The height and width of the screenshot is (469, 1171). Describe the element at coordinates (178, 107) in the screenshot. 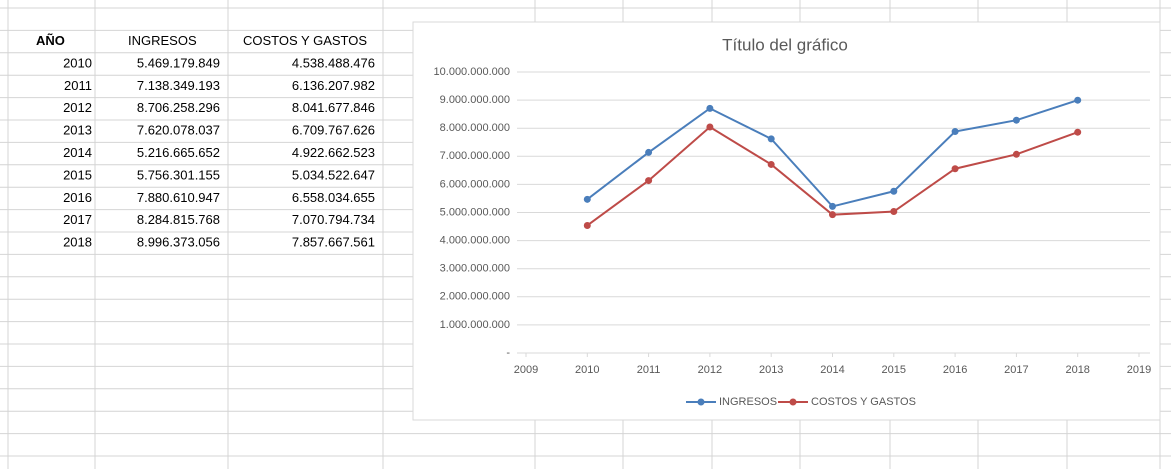

I see `table-cell: 8.706.258.296` at that location.